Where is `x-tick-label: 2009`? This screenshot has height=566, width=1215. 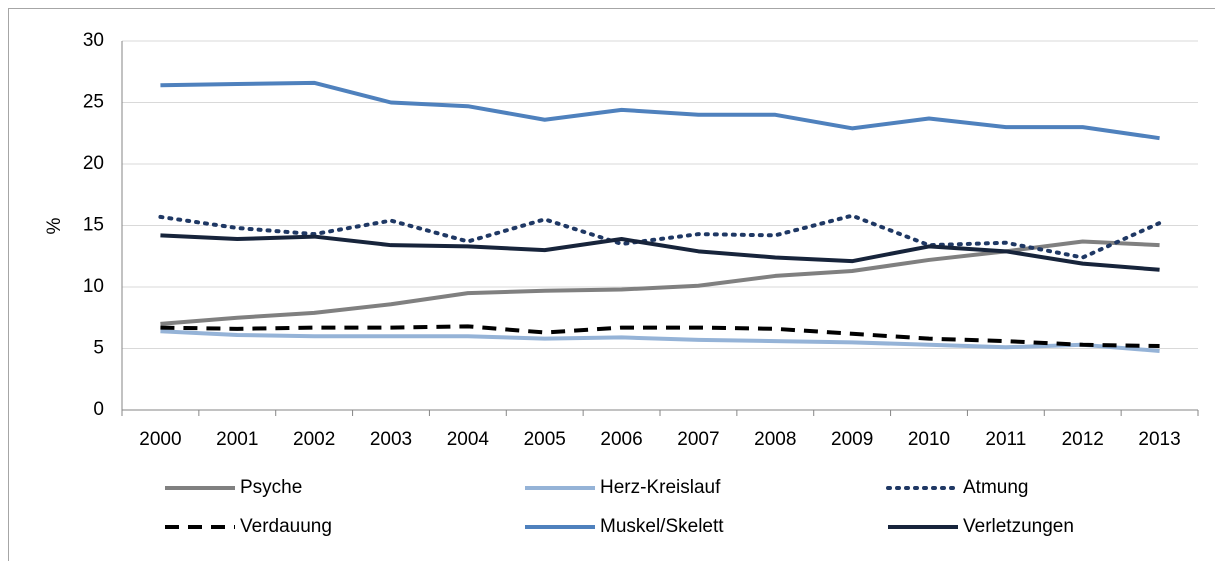
x-tick-label: 2009 is located at coordinates (852, 439).